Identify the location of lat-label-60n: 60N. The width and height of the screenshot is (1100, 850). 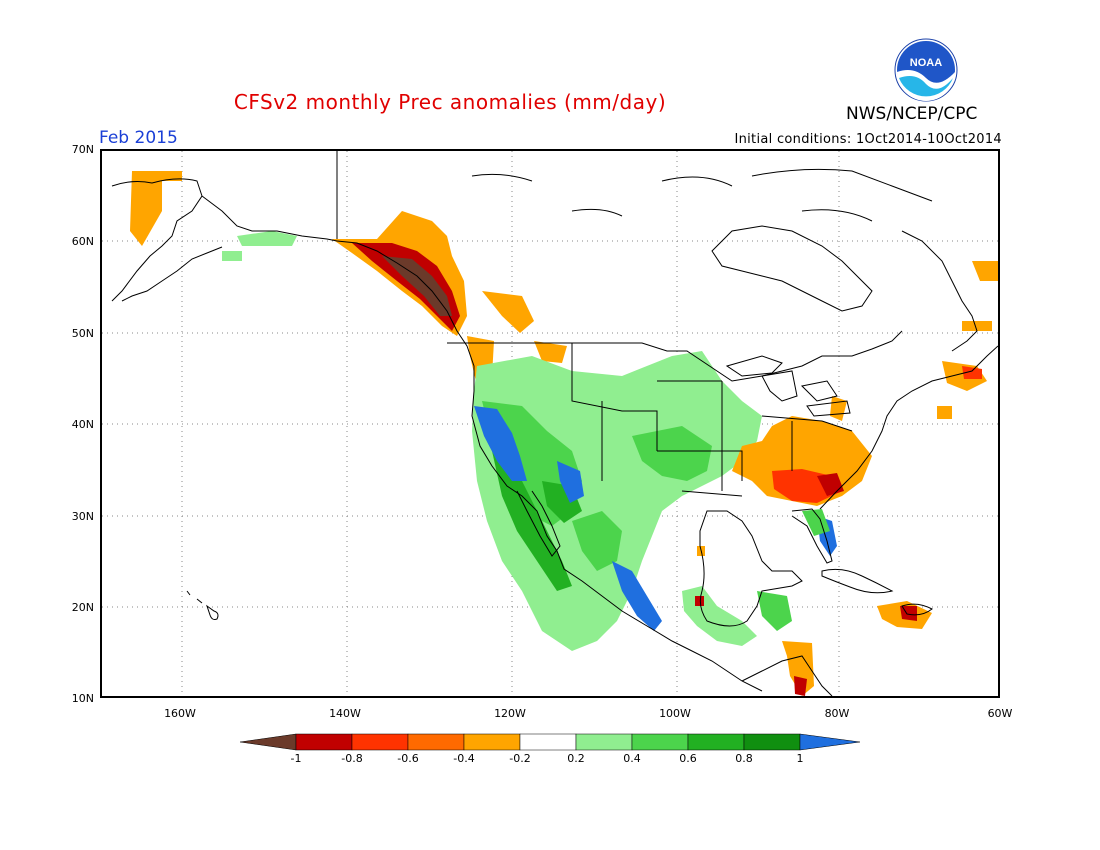
(82, 241).